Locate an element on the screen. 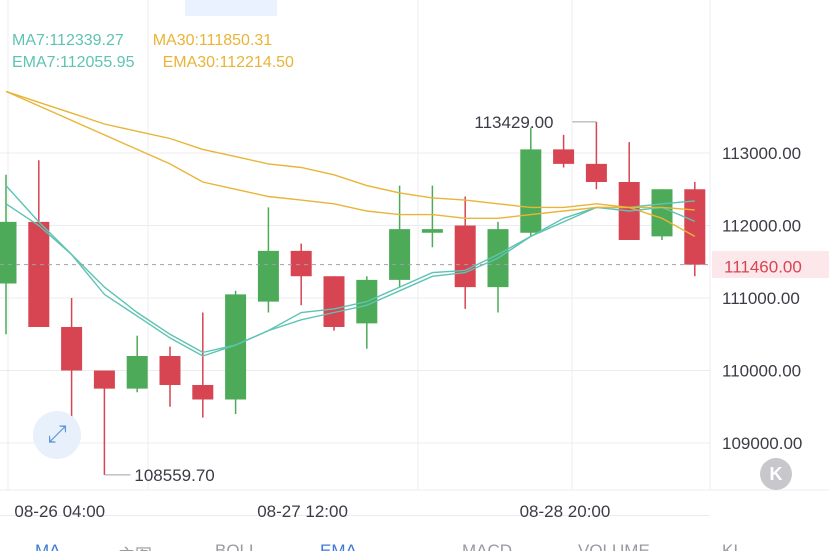 This screenshot has height=551, width=829. last-price-badge is located at coordinates (770, 264).